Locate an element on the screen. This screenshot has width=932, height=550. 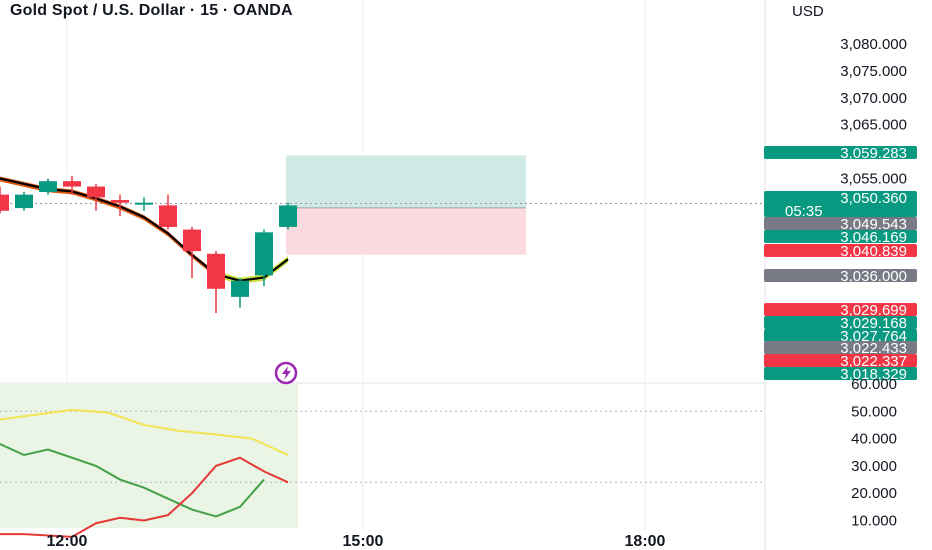
oscillator-tick-label: 10.000 is located at coordinates (874, 521).